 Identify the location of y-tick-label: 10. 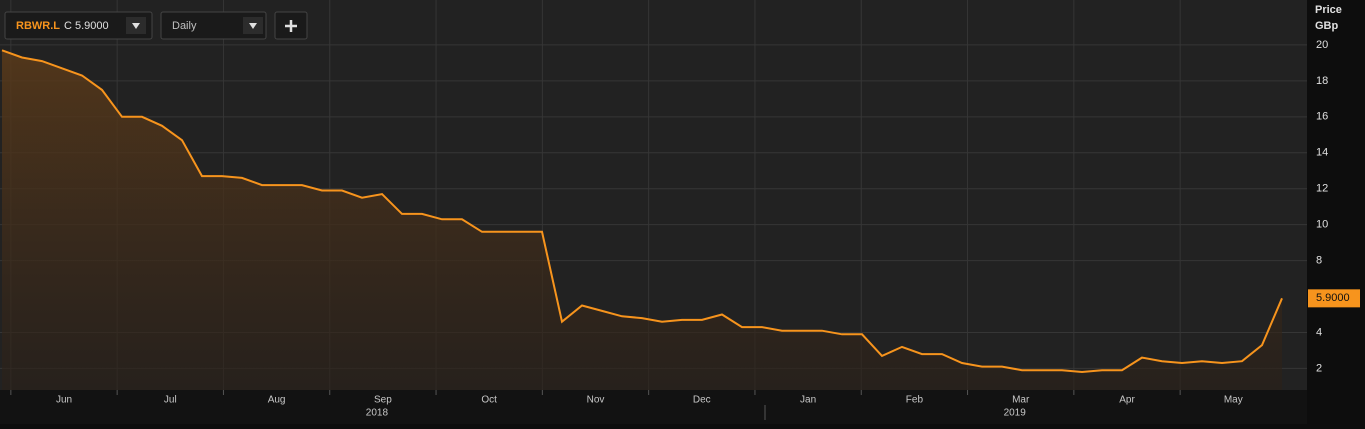
(1322, 225).